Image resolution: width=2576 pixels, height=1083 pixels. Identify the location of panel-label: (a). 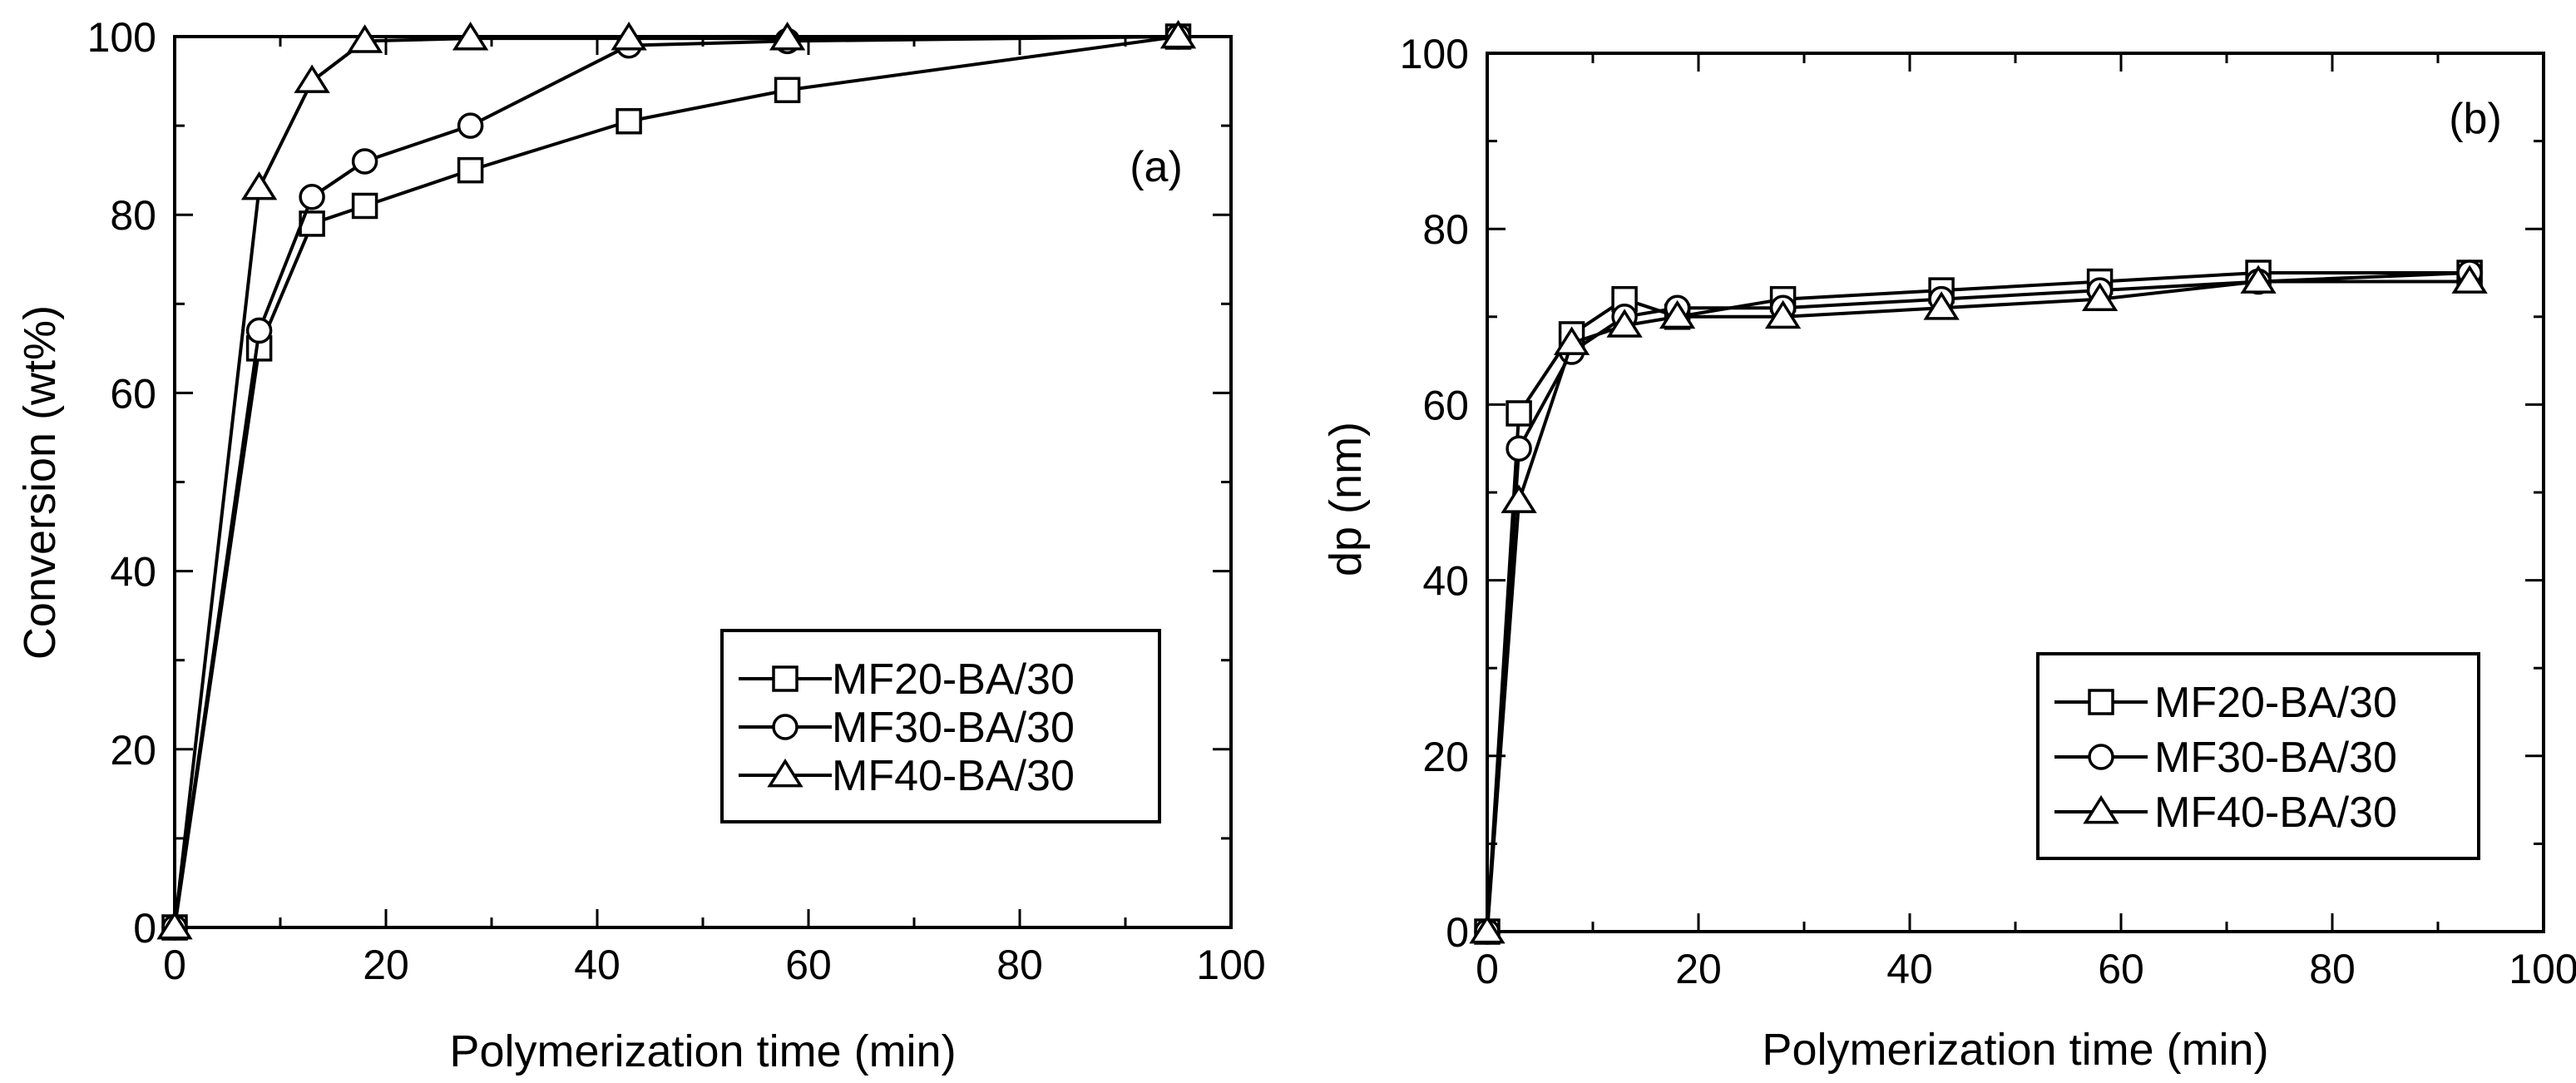
(1156, 167).